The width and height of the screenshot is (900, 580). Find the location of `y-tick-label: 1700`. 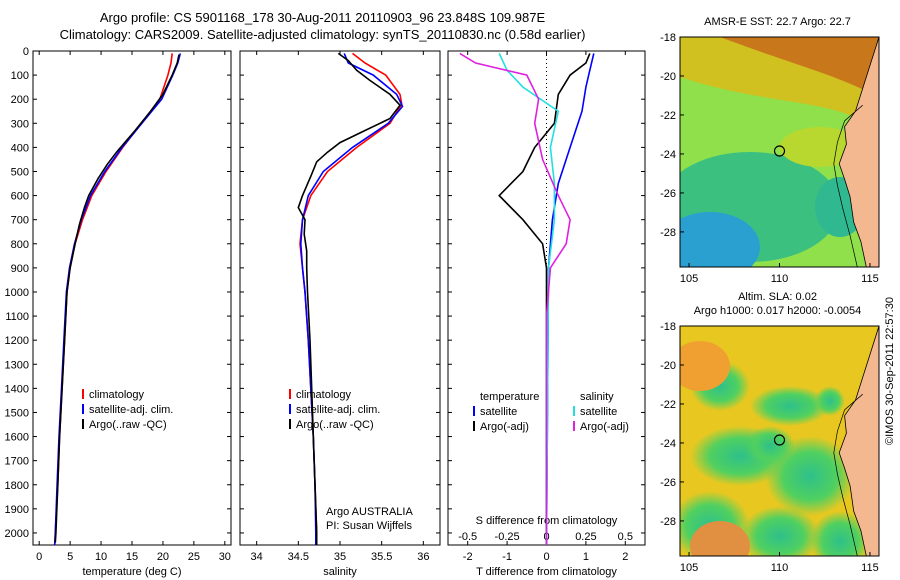

y-tick-label: 1700 is located at coordinates (17, 462).